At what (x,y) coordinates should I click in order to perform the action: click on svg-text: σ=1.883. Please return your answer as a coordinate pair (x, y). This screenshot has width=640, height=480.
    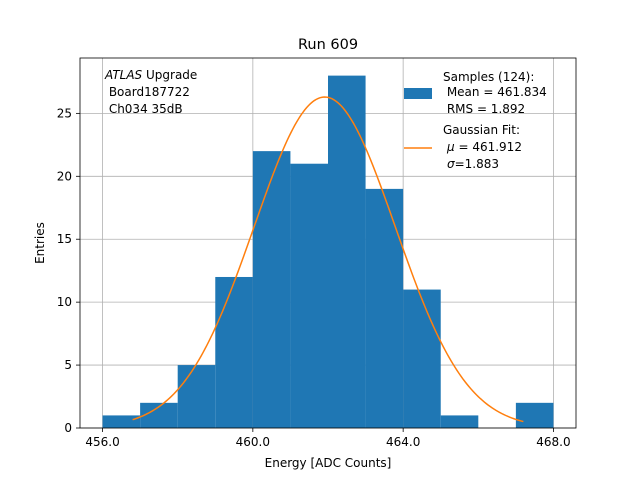
    Looking at the image, I should click on (473, 164).